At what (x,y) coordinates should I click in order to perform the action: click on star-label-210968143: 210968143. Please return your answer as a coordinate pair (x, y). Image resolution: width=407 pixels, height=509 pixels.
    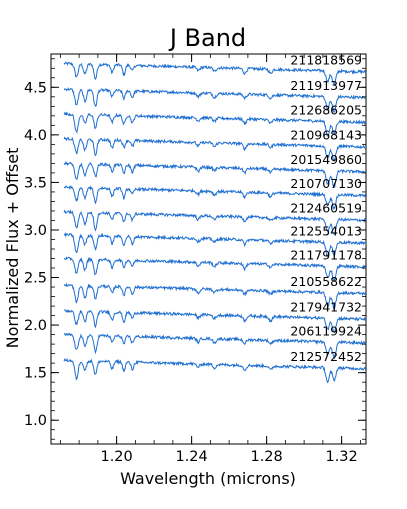
    Looking at the image, I should click on (326, 134).